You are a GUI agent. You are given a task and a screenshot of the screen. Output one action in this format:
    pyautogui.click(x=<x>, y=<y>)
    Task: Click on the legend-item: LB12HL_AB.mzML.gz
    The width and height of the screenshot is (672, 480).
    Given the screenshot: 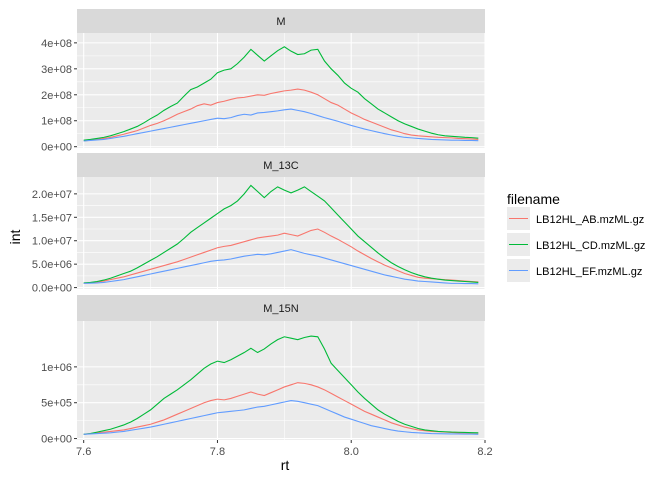 What is the action you would take?
    pyautogui.click(x=575, y=218)
    